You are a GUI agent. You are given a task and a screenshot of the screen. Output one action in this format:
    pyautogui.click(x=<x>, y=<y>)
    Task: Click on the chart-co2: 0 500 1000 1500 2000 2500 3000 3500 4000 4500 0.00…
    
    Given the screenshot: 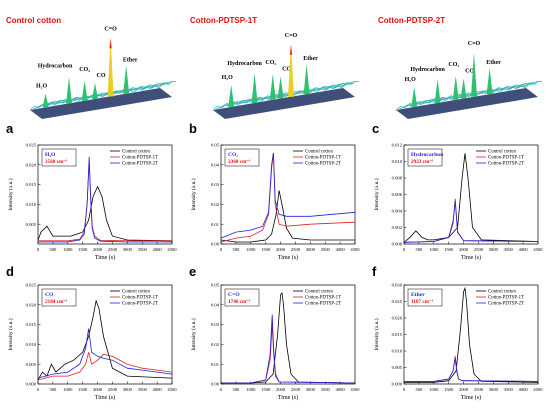 What is the action you would take?
    pyautogui.click(x=275, y=202)
    